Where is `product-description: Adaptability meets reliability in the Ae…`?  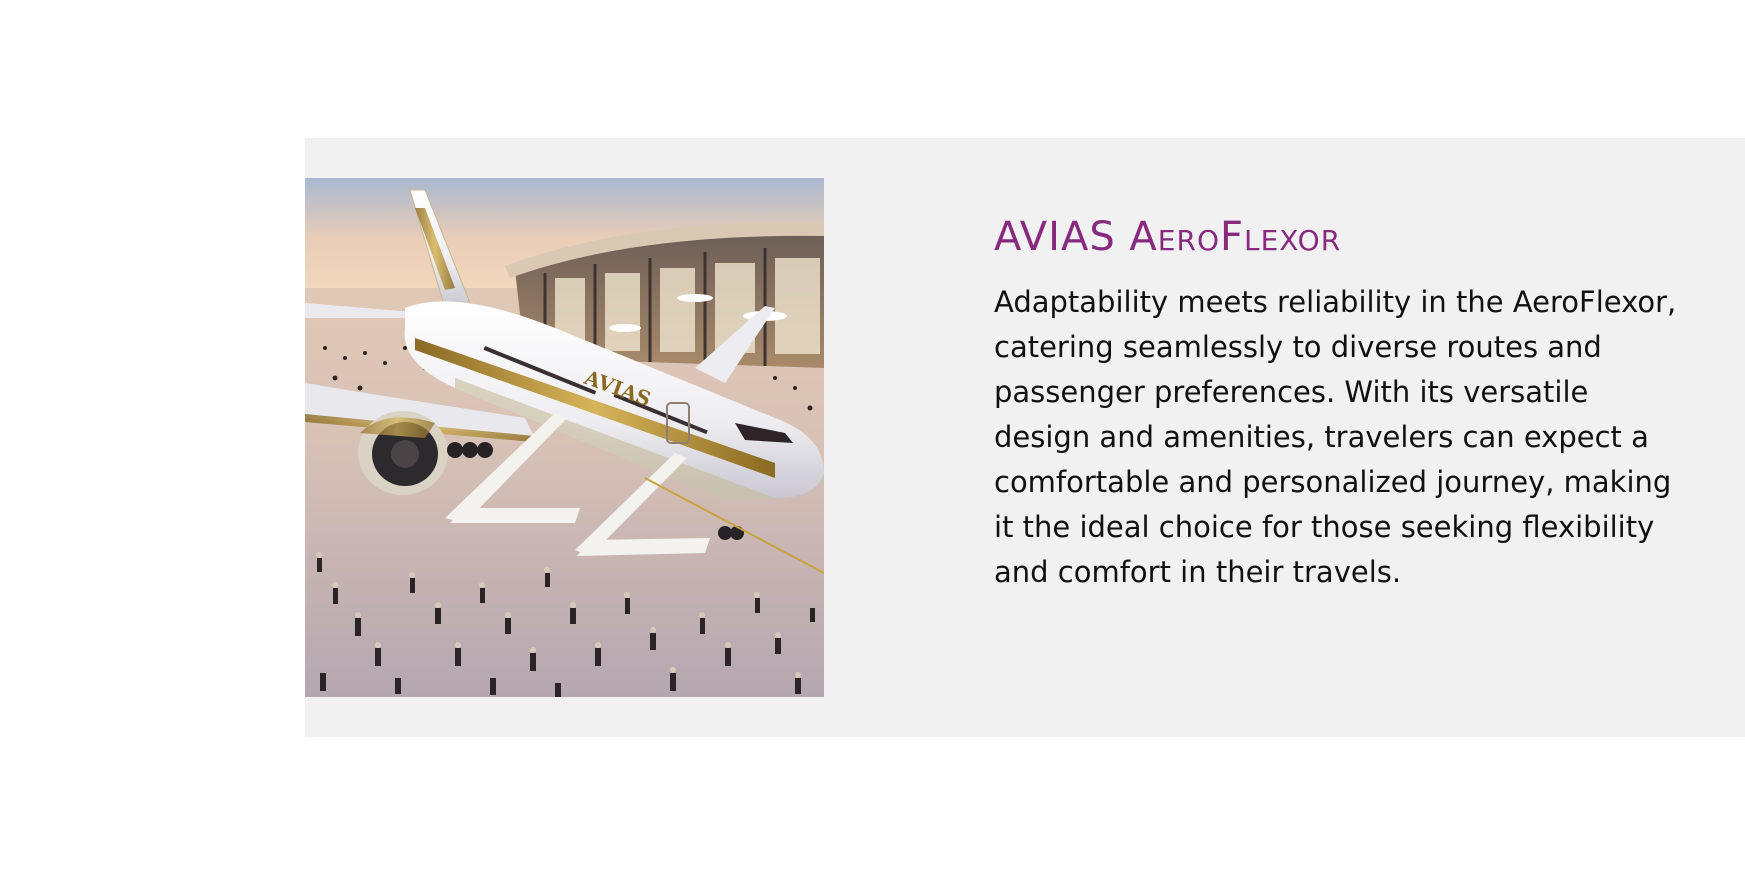
product-description: Adaptability meets reliability in the Ae… is located at coordinates (1339, 437).